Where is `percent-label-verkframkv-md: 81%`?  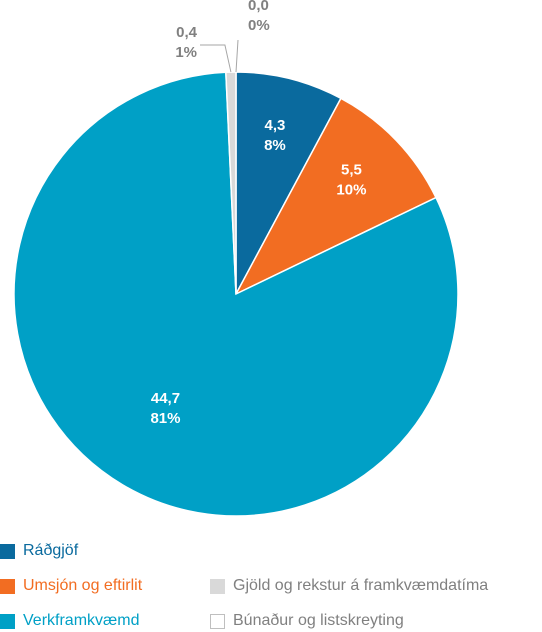
percent-label-verkframkv-md: 81% is located at coordinates (165, 418).